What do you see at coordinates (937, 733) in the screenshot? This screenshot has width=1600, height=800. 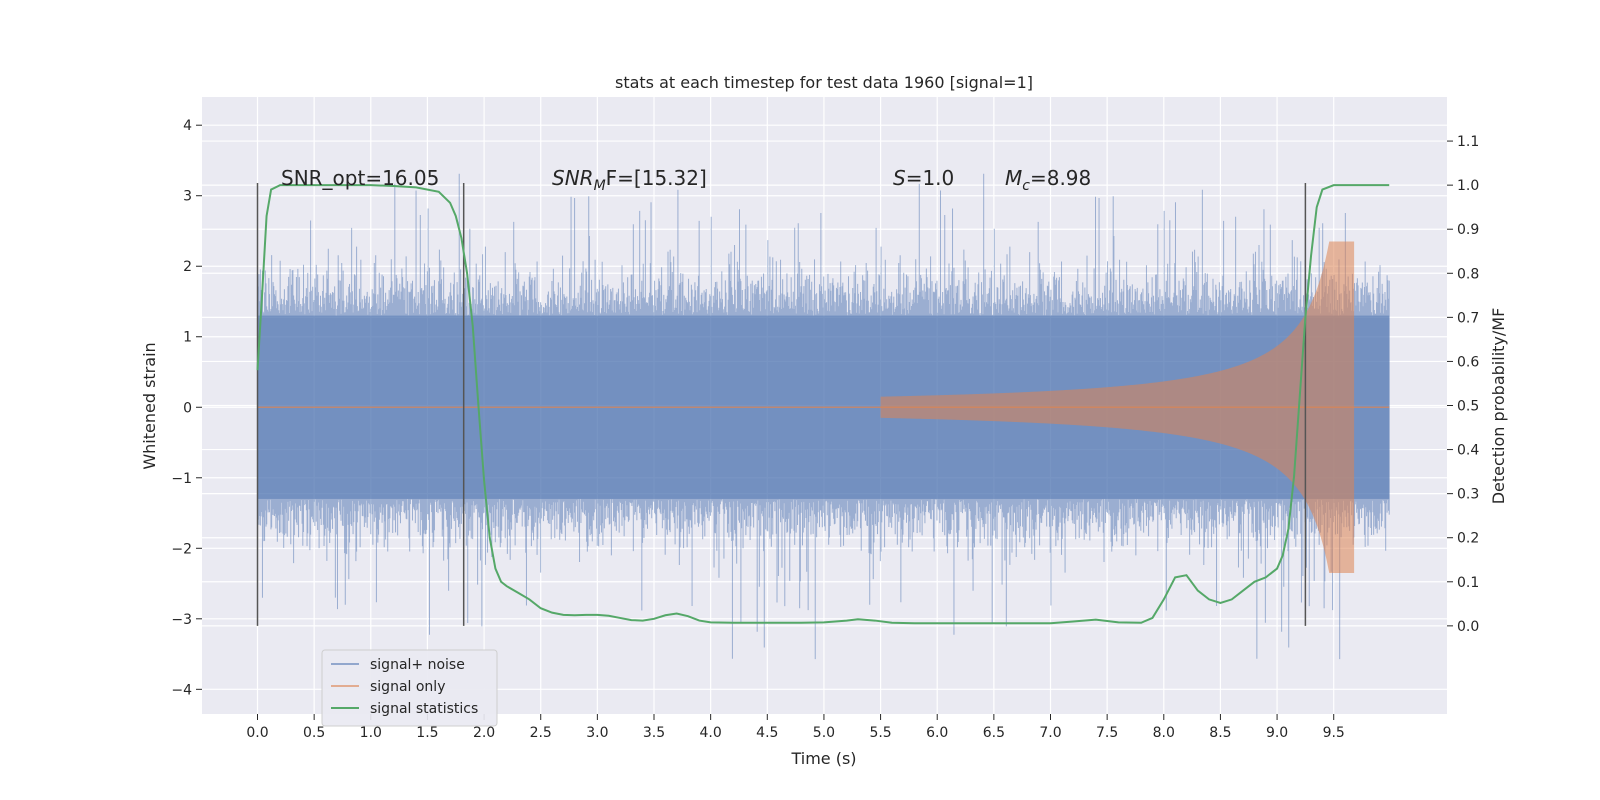 I see `x-tick-label: 6.0` at bounding box center [937, 733].